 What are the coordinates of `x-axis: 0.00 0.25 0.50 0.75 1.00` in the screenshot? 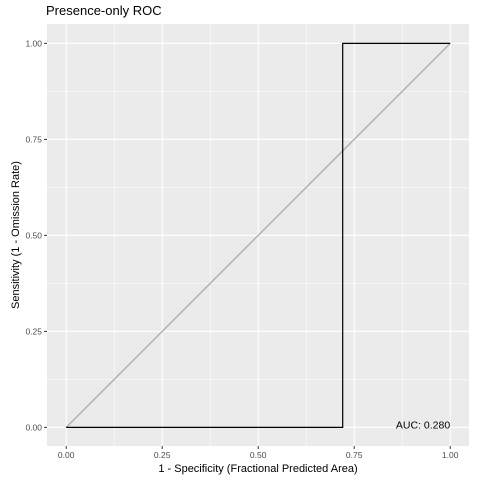 It's located at (258, 453).